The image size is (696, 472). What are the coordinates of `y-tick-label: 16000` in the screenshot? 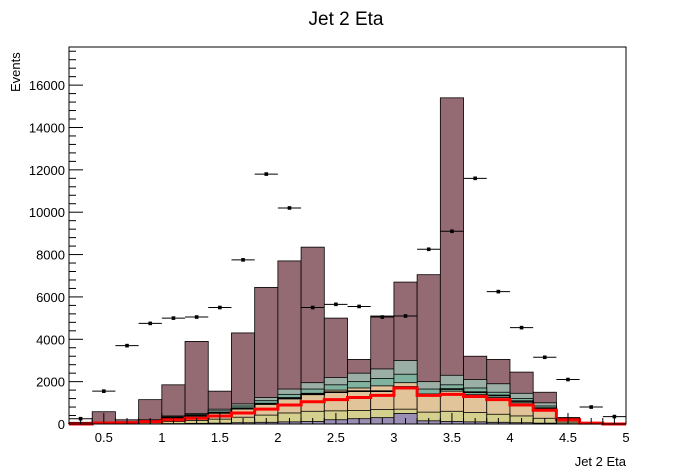 It's located at (47, 85).